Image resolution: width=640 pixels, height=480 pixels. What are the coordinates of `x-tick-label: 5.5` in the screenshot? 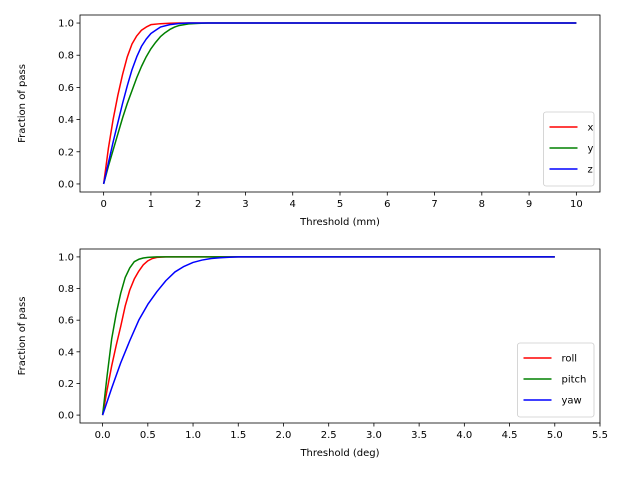 It's located at (600, 435).